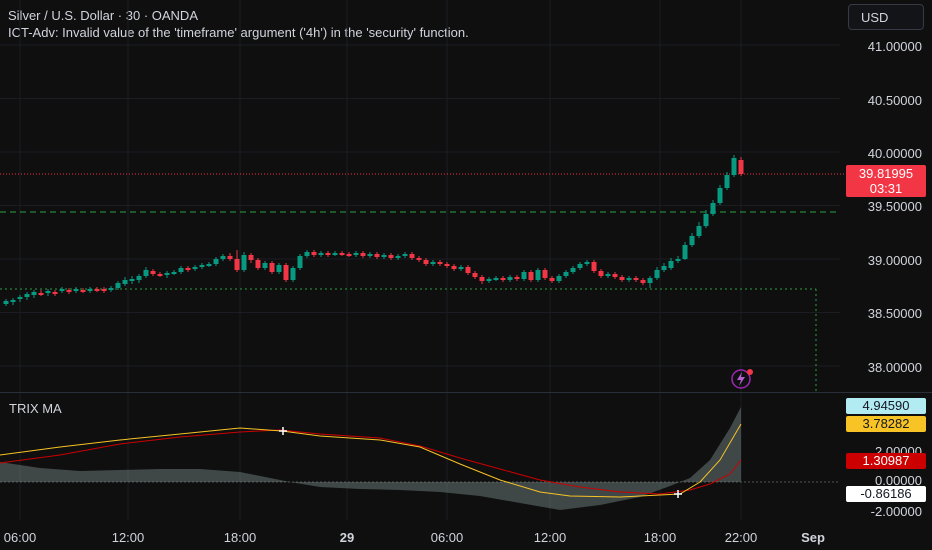  I want to click on alert-dot-icon, so click(750, 372).